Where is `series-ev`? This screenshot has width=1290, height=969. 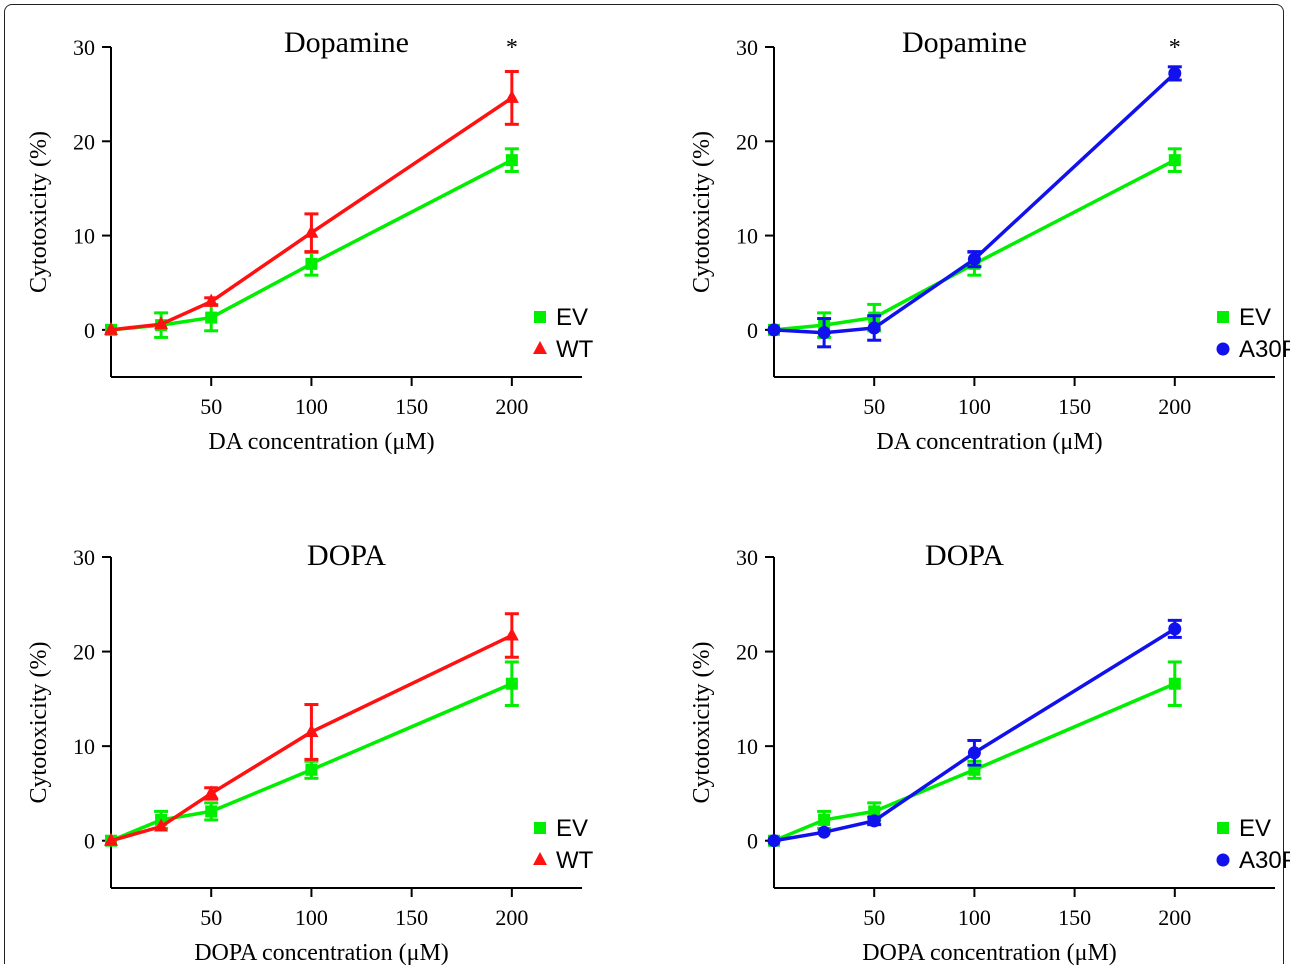
series-ev is located at coordinates (975, 243).